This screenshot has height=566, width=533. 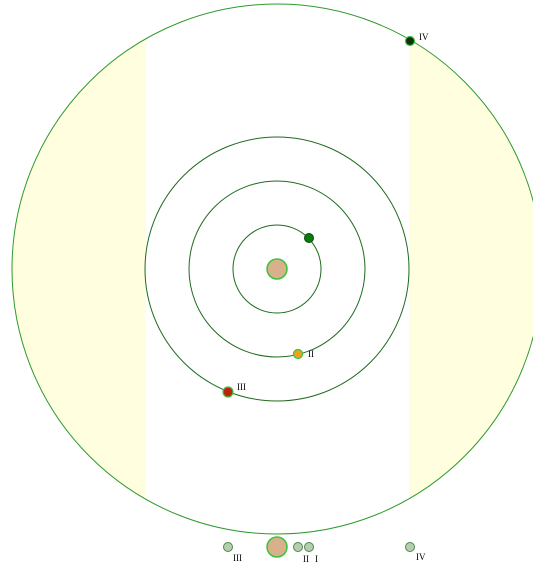 What do you see at coordinates (421, 557) in the screenshot?
I see `side-label: IV` at bounding box center [421, 557].